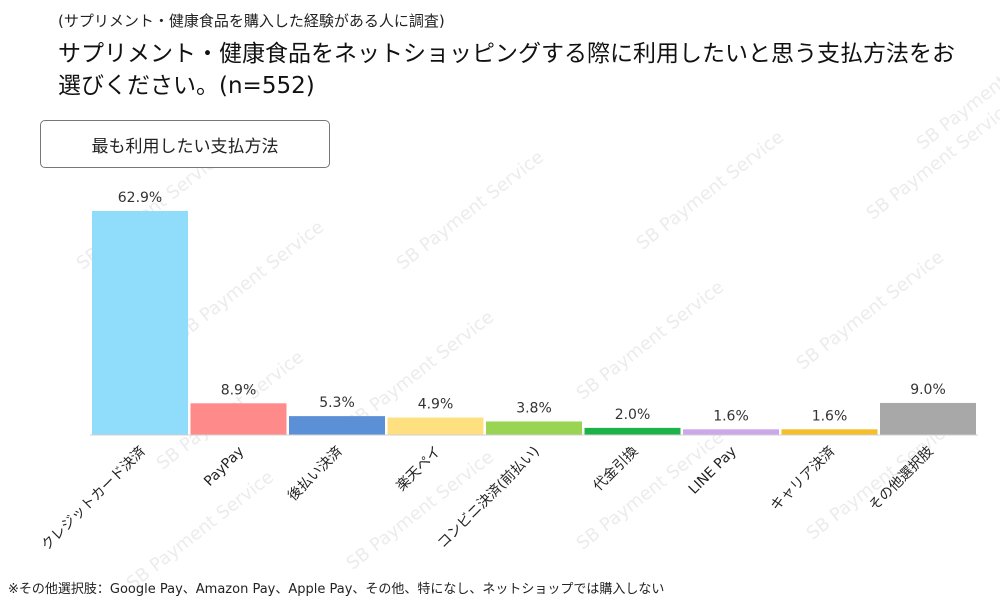  I want to click on category-label: その他選択肢, so click(901, 479).